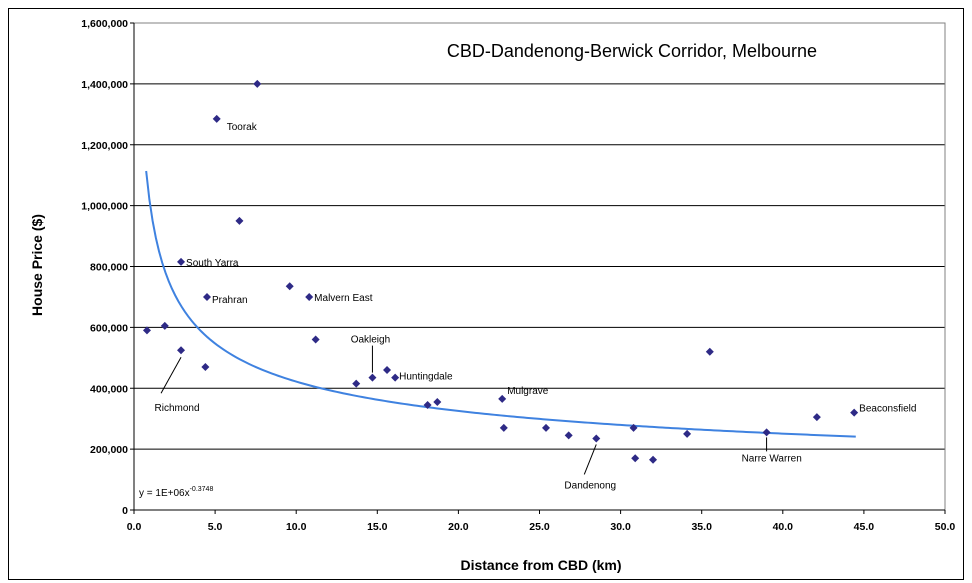 This screenshot has height=583, width=972. What do you see at coordinates (377, 527) in the screenshot?
I see `x-tick-label: 15.0` at bounding box center [377, 527].